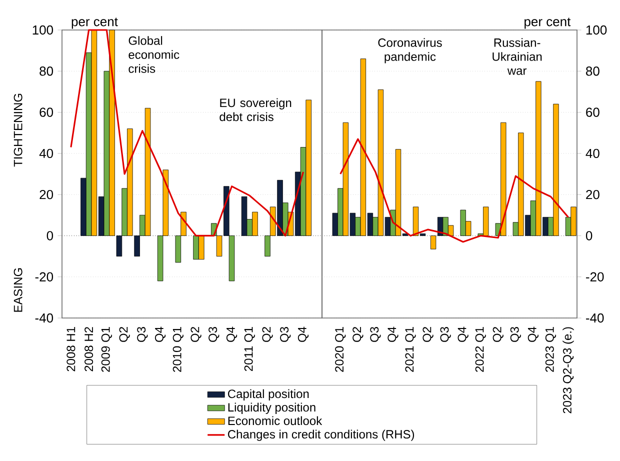 Image resolution: width=620 pixels, height=461 pixels. What do you see at coordinates (275, 421) in the screenshot?
I see `legend-label: Economic outlook` at bounding box center [275, 421].